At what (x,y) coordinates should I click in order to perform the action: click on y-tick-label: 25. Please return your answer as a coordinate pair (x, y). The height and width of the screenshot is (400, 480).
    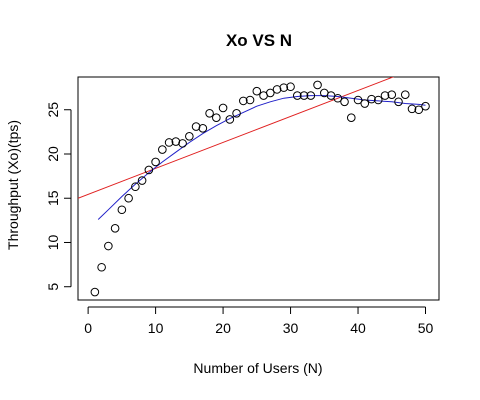
    Looking at the image, I should click on (53, 110).